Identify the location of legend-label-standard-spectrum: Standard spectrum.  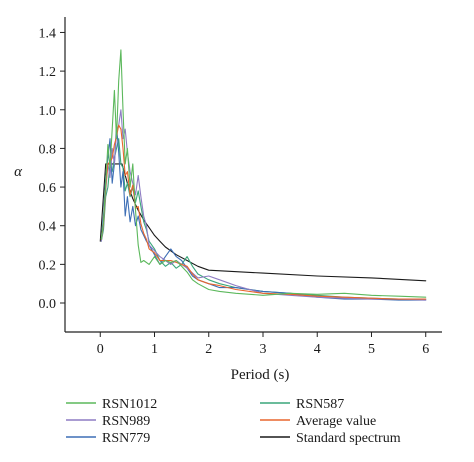
(348, 438).